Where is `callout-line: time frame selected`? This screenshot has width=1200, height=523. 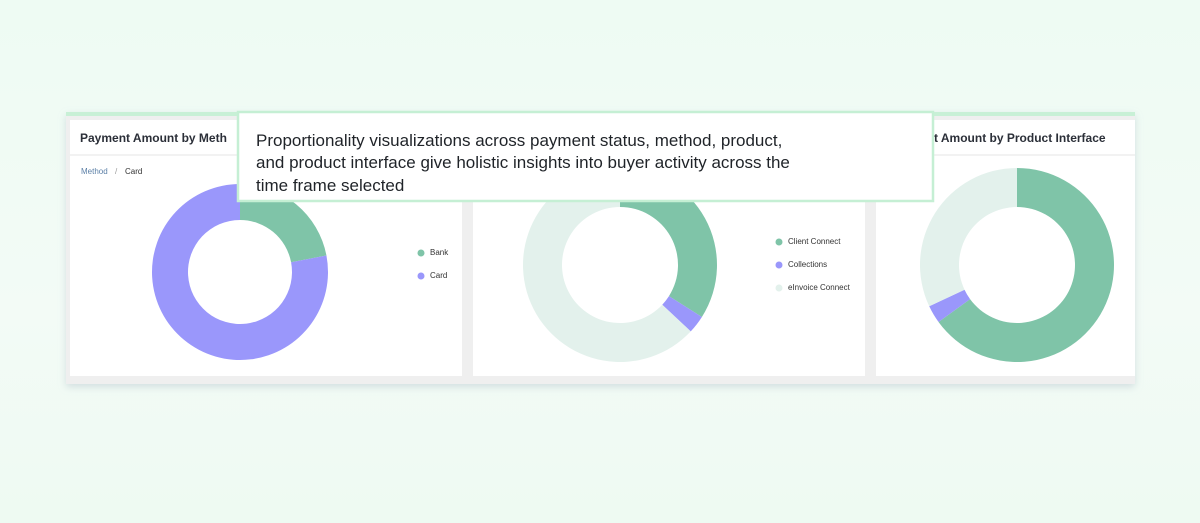 callout-line: time frame selected is located at coordinates (330, 185).